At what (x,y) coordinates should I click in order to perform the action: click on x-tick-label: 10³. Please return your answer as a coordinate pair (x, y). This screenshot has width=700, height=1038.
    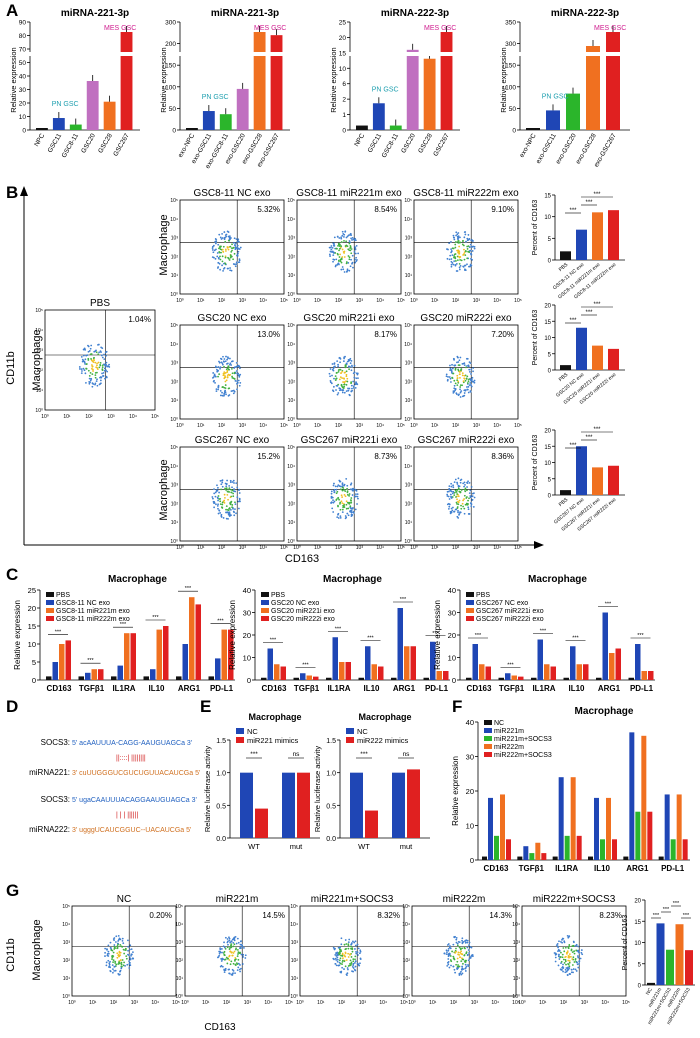
    Looking at the image, I should click on (363, 1003).